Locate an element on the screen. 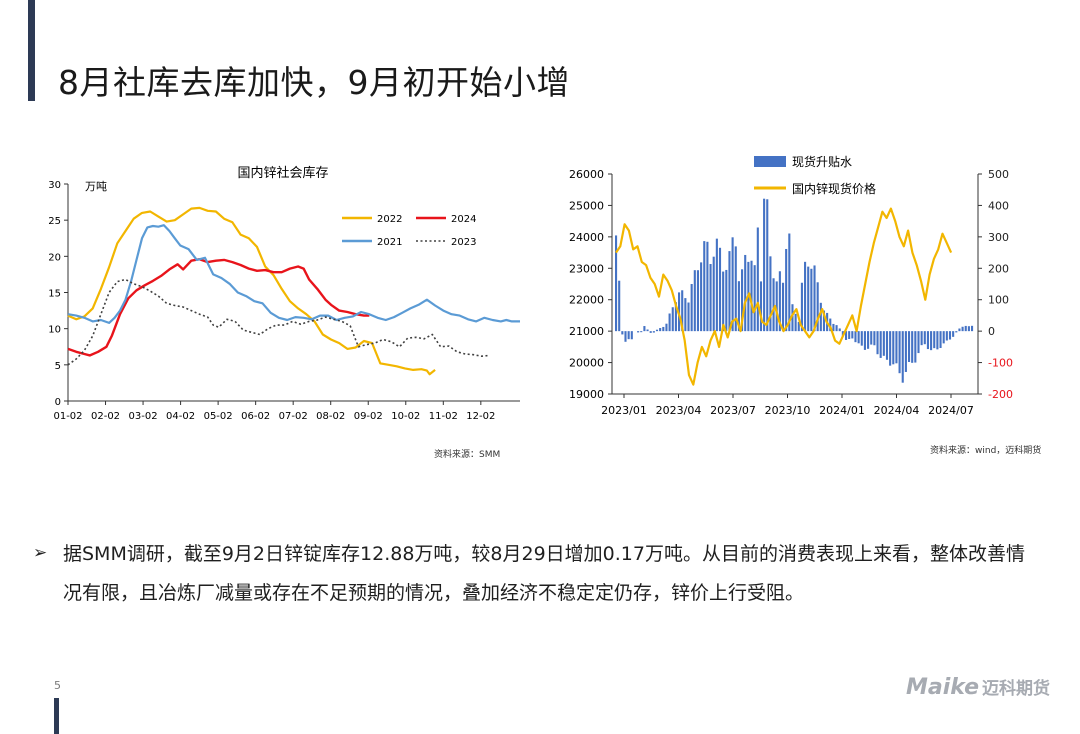  inventory-x-tick-label: 08-02 is located at coordinates (330, 416).